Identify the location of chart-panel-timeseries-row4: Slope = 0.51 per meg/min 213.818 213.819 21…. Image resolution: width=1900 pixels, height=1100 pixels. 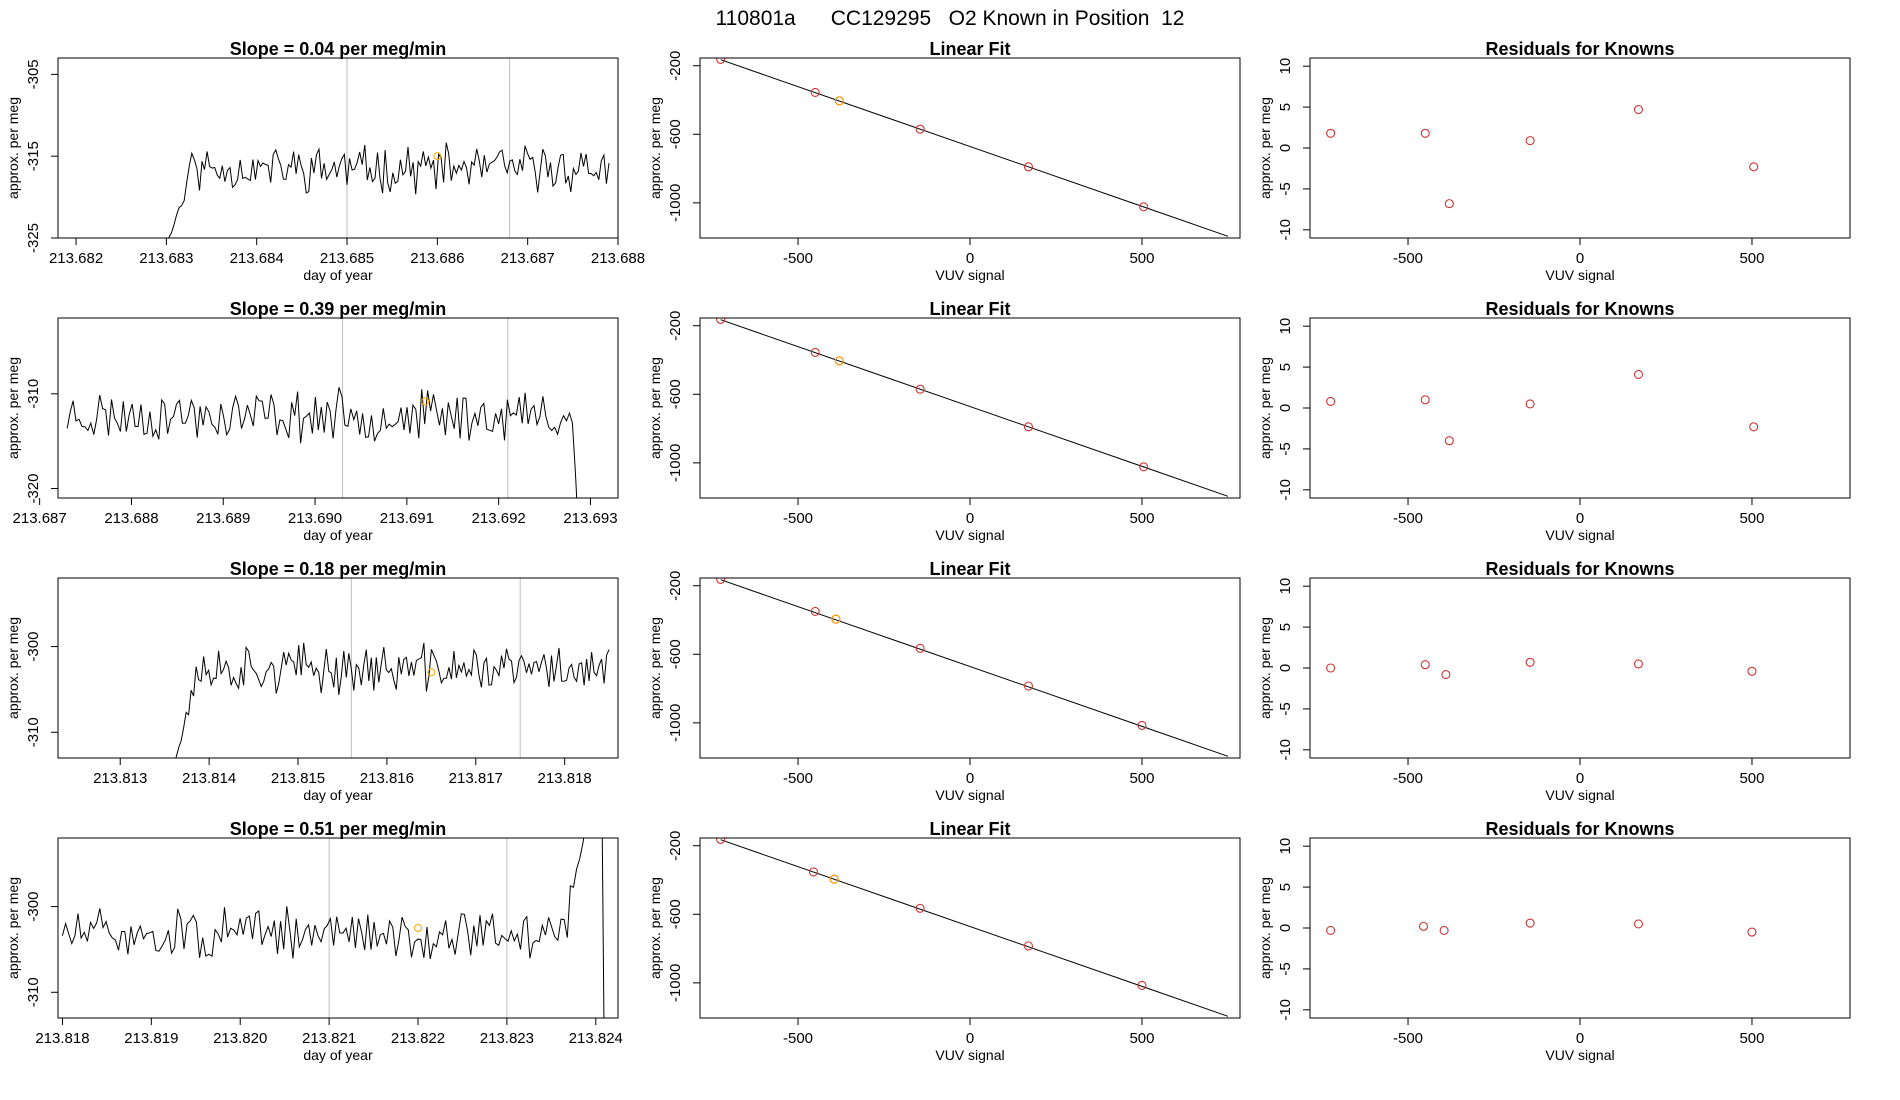
(314, 941).